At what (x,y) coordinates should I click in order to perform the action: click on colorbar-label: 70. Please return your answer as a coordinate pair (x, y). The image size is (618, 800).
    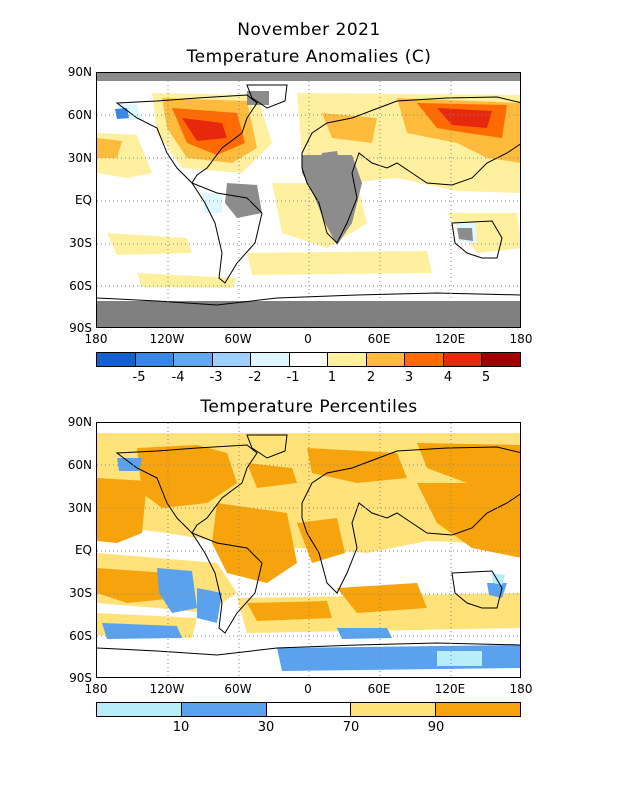
    Looking at the image, I should click on (351, 727).